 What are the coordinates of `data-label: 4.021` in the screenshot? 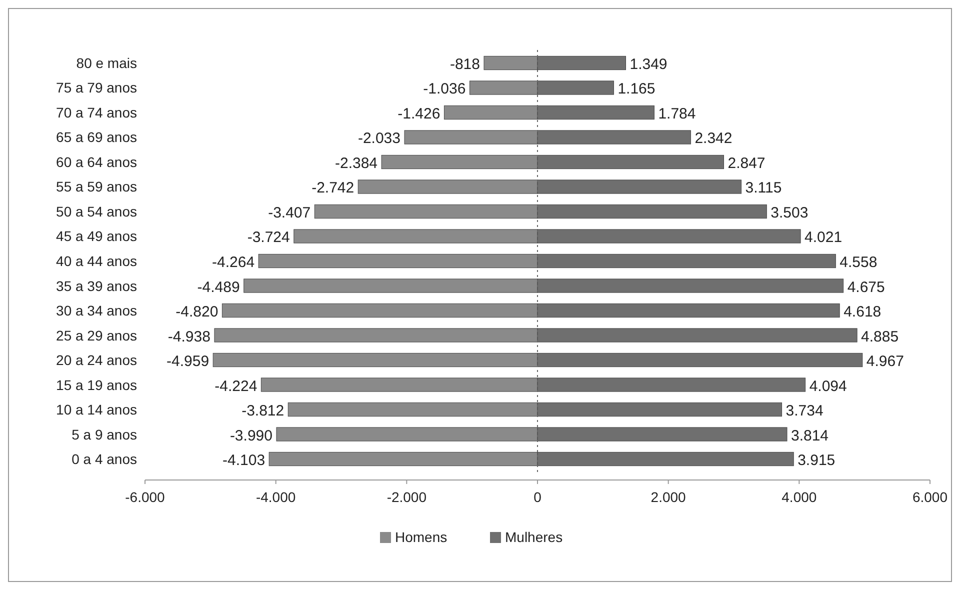 It's located at (823, 237).